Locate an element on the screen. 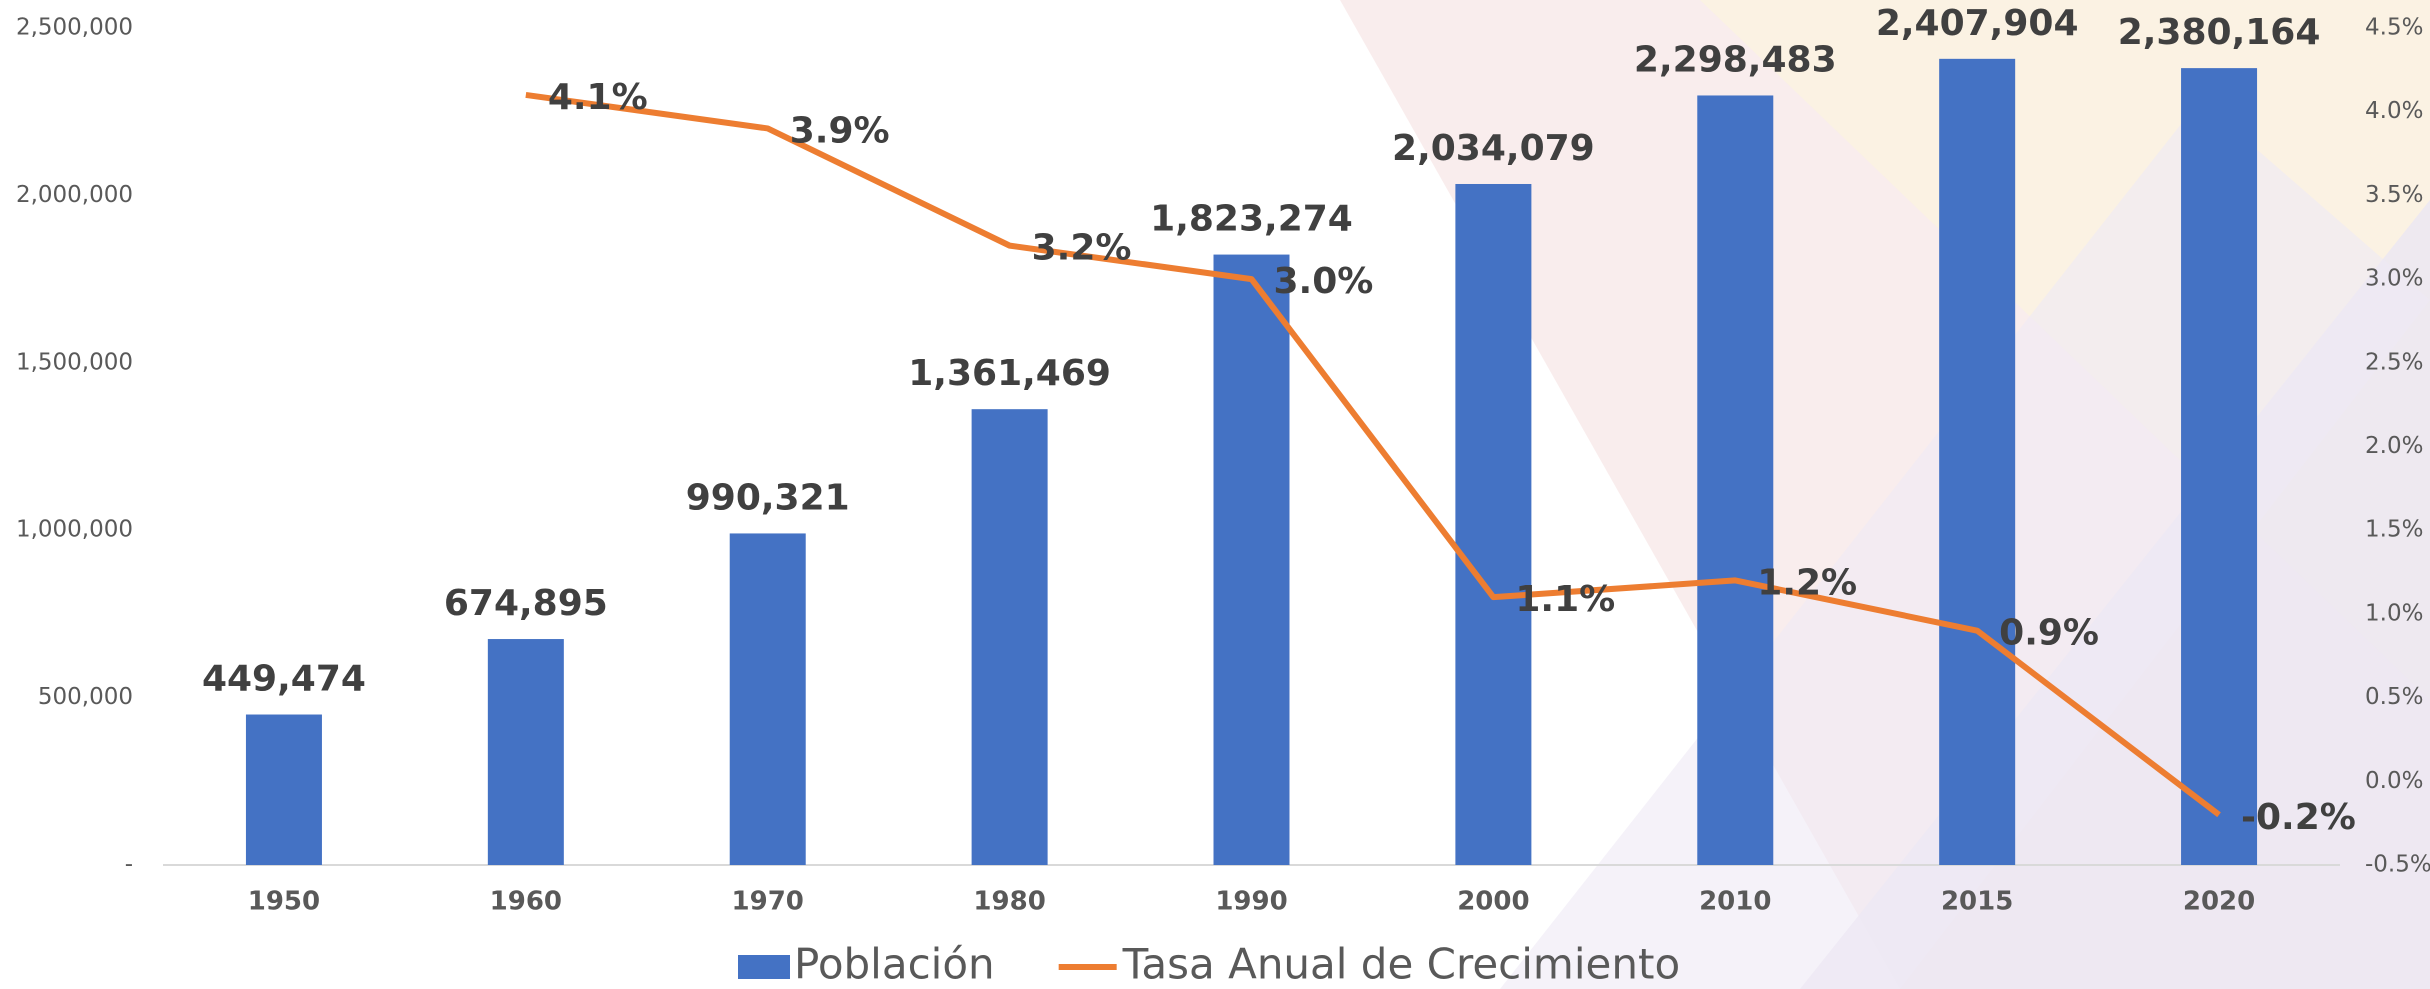  line-data-label: 3.0% is located at coordinates (1324, 281).